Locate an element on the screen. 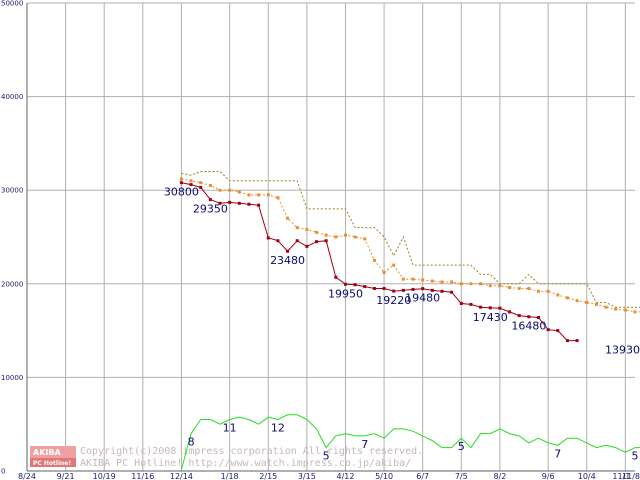  y-tick-label: 0 is located at coordinates (3, 472).